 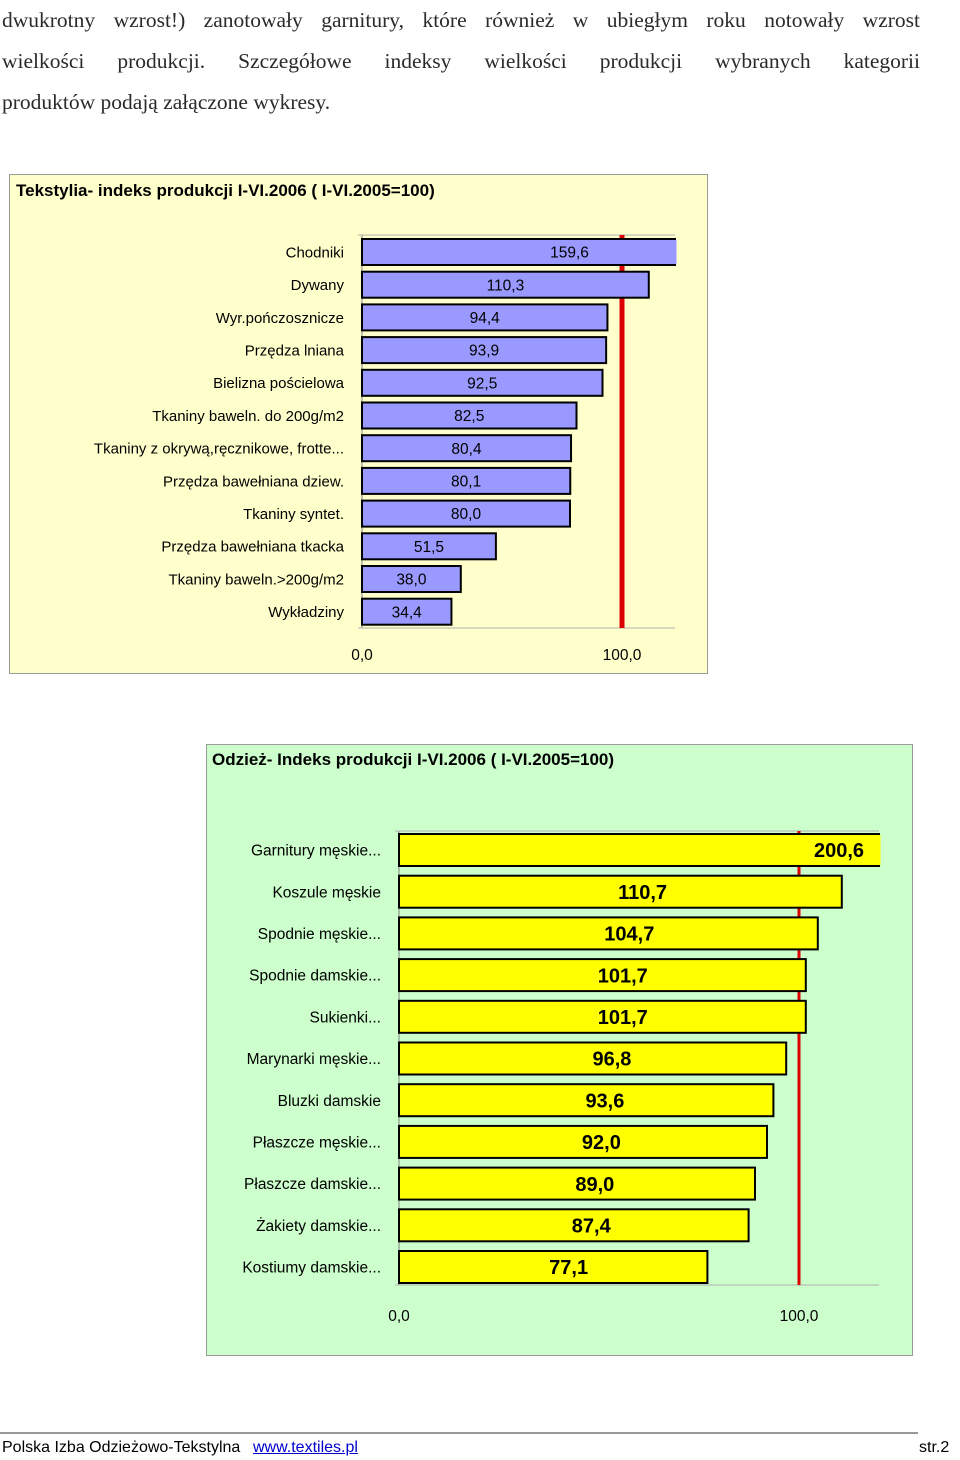 I want to click on value-label: 96,8, so click(x=611, y=1060).